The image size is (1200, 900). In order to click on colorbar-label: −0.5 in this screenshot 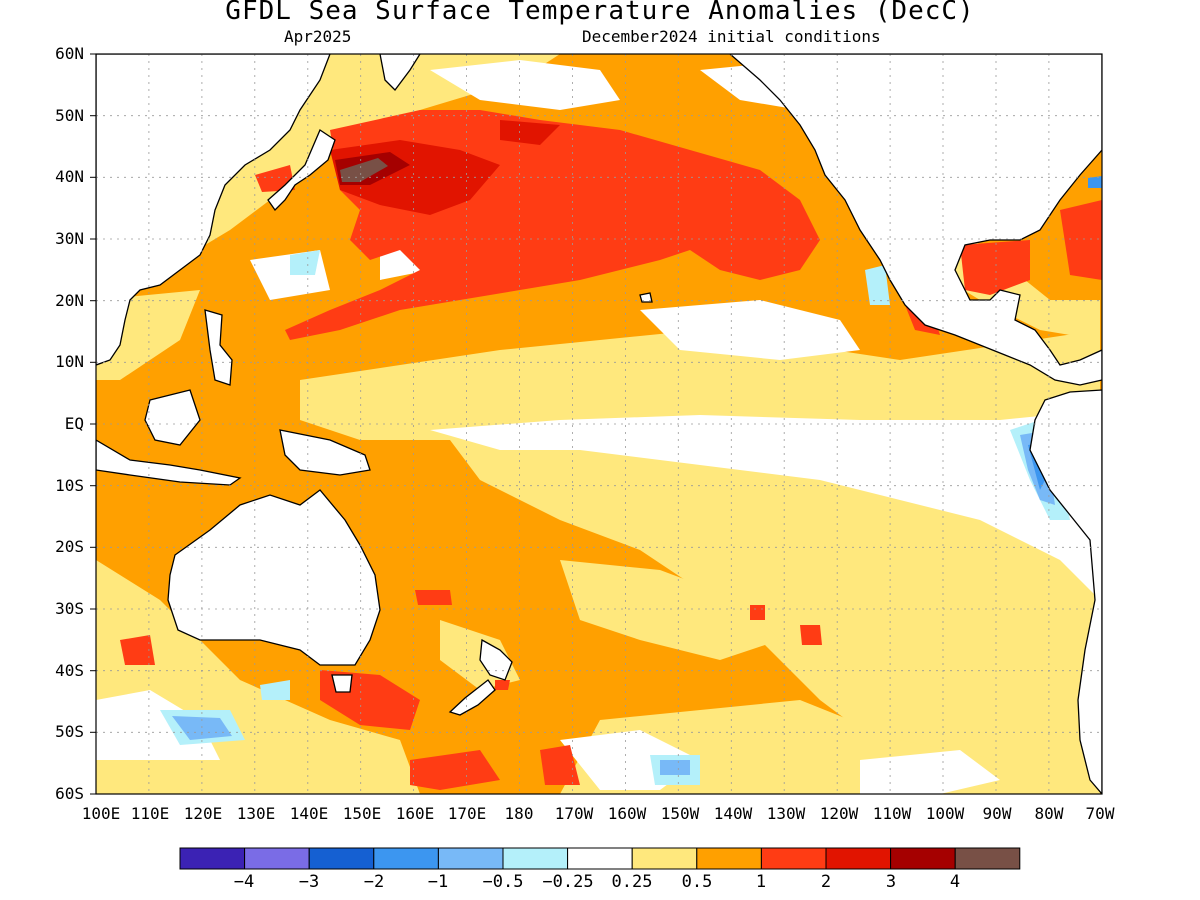, I will do `click(503, 882)`.